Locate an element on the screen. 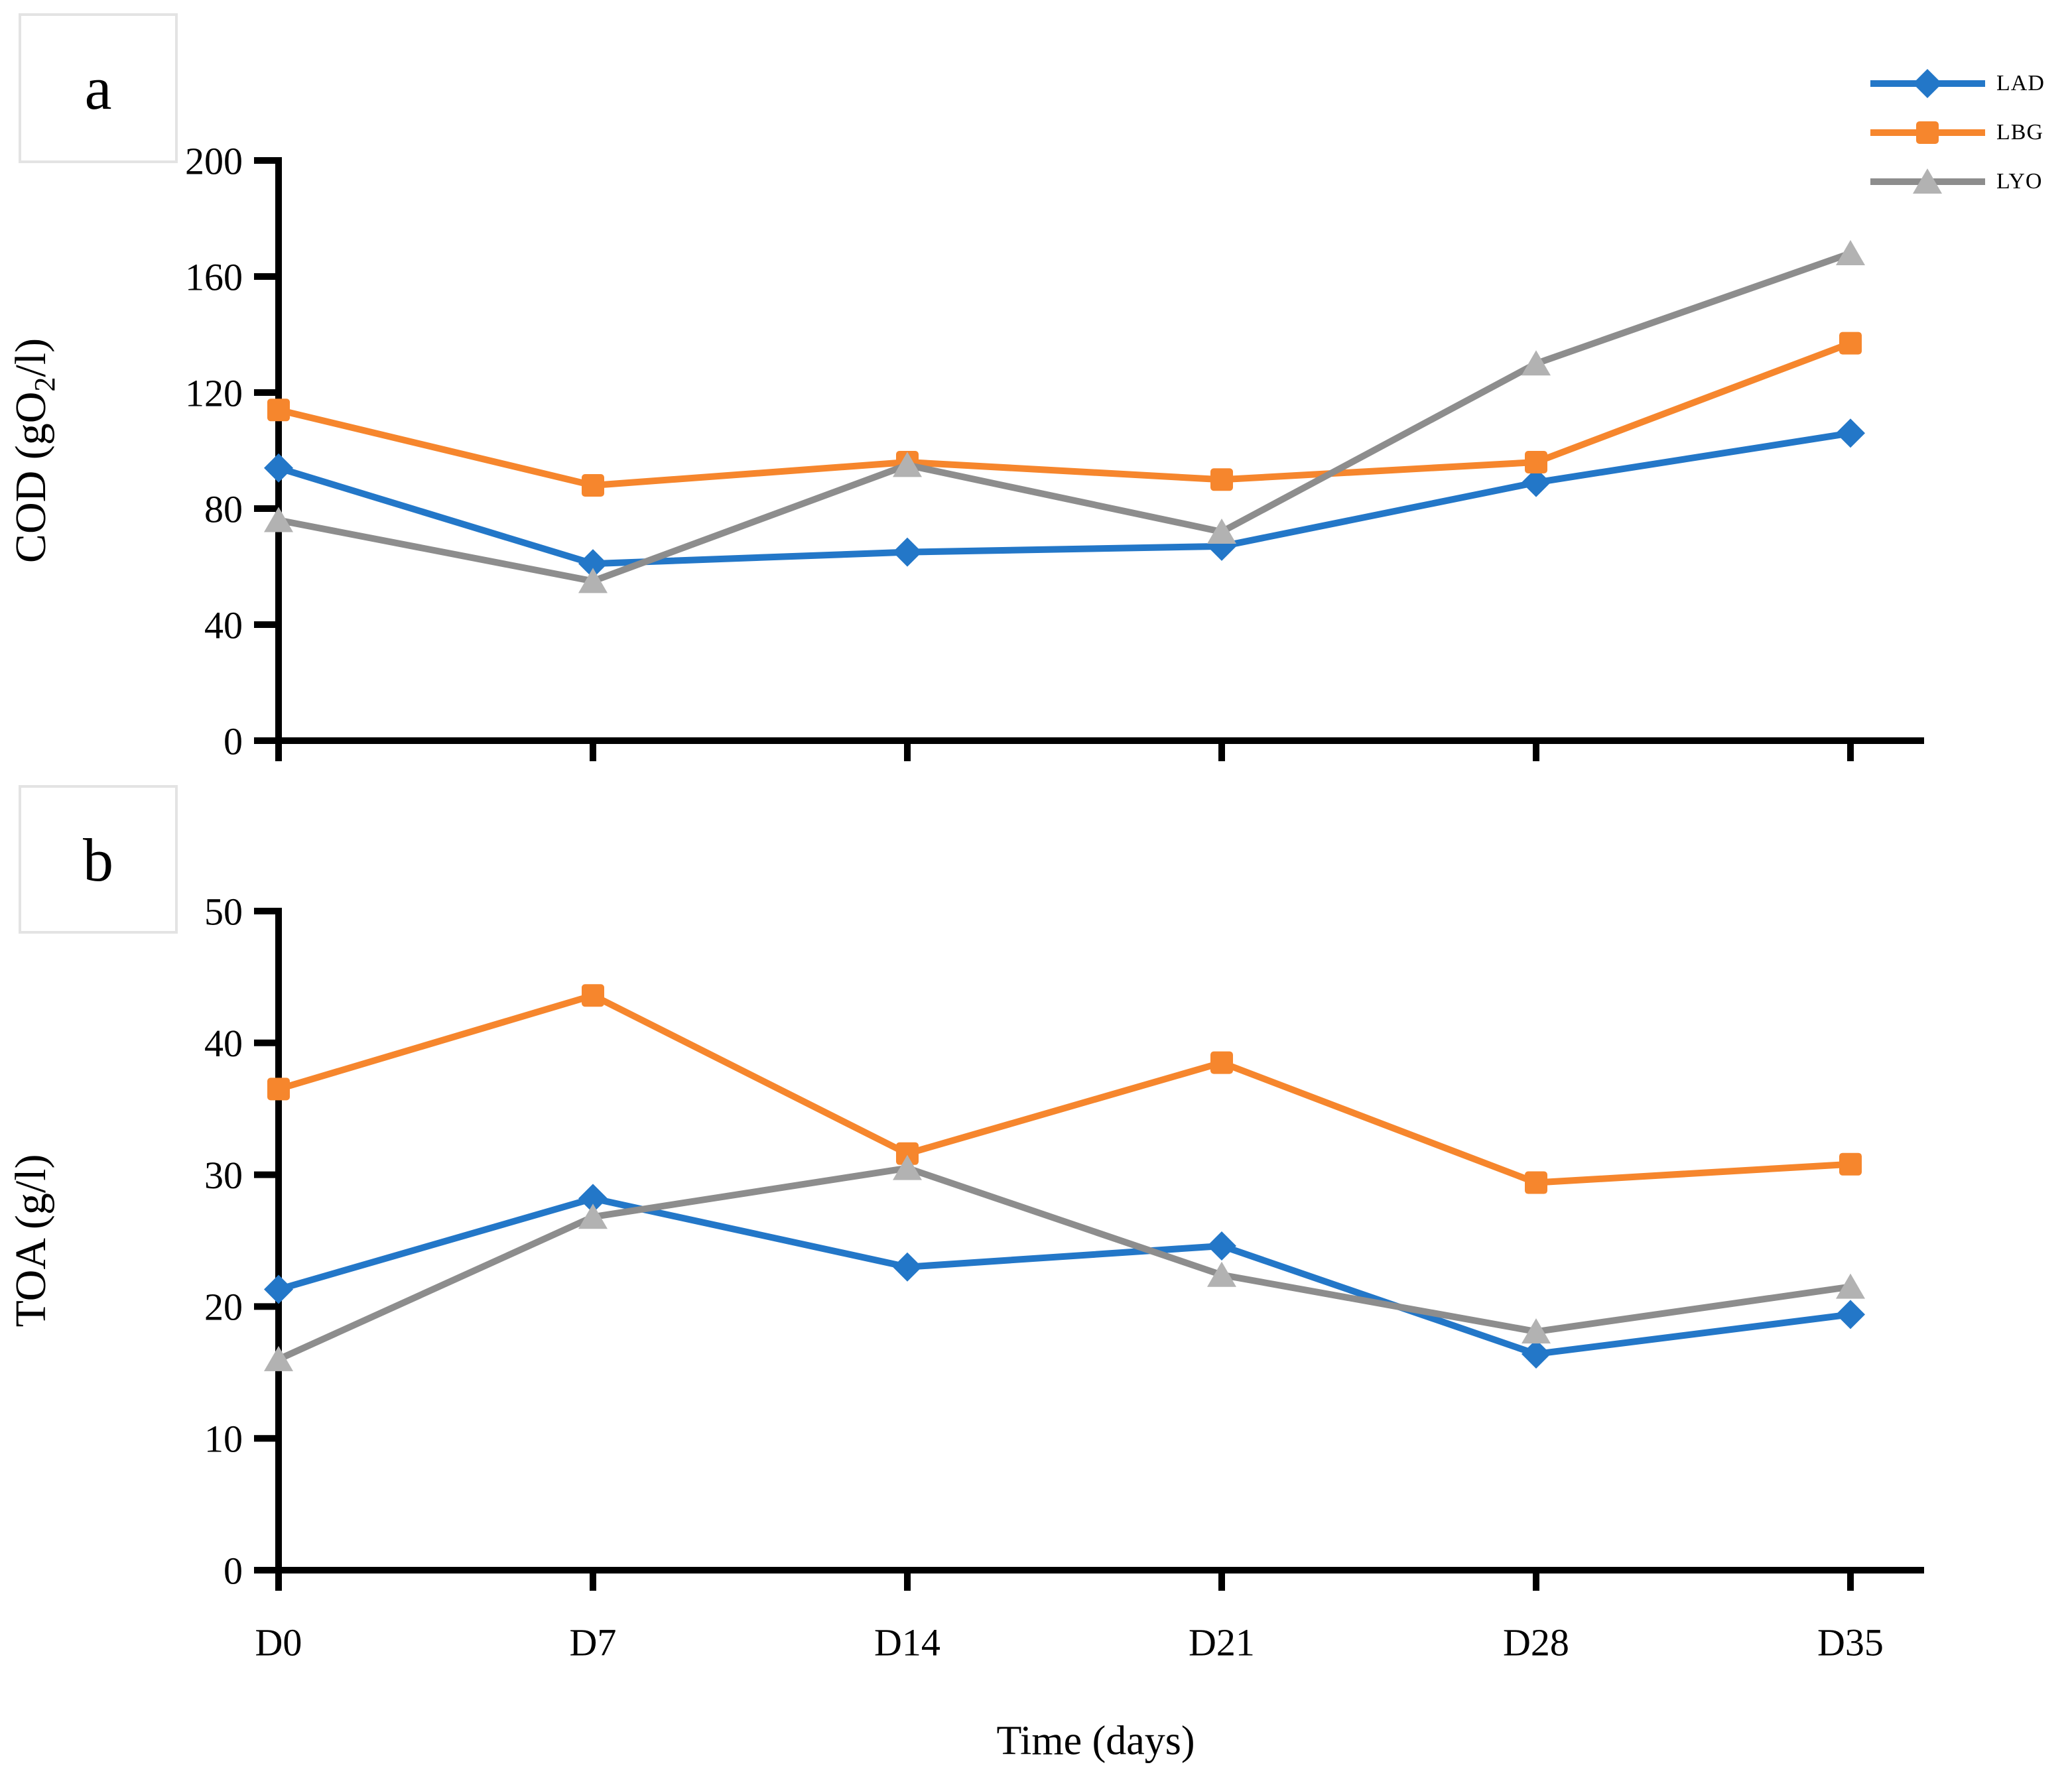  legend-label-lbg: LBG is located at coordinates (2019, 132).